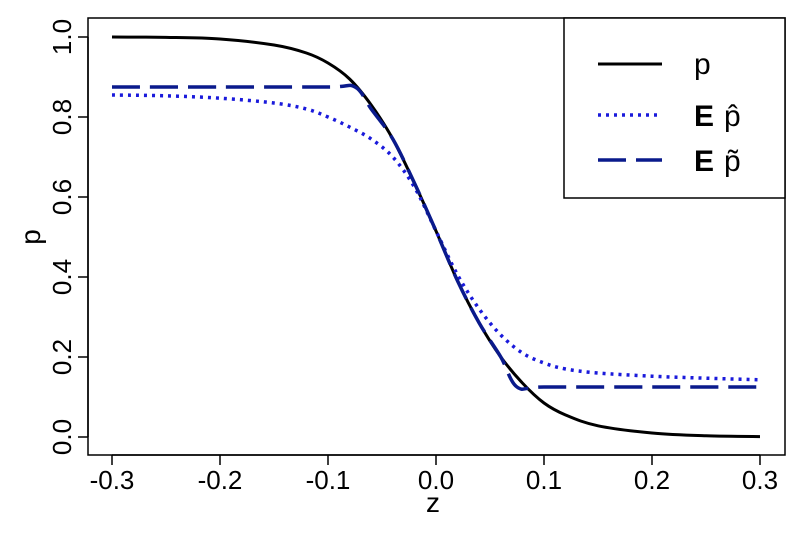 The width and height of the screenshot is (800, 533). What do you see at coordinates (436, 480) in the screenshot?
I see `x-tick-label: 0.0` at bounding box center [436, 480].